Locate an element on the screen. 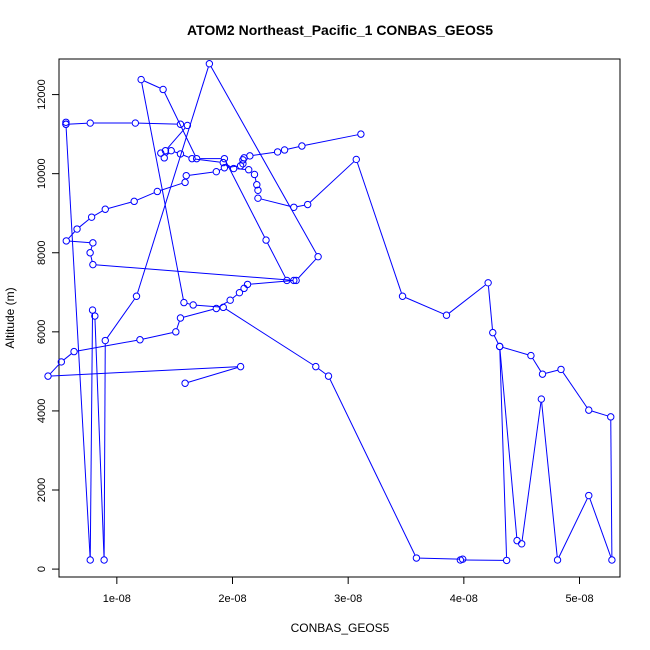 This screenshot has height=650, width=650. y-axis: 0 2000 4000 6000 8000 10000 12000 is located at coordinates (47, 325).